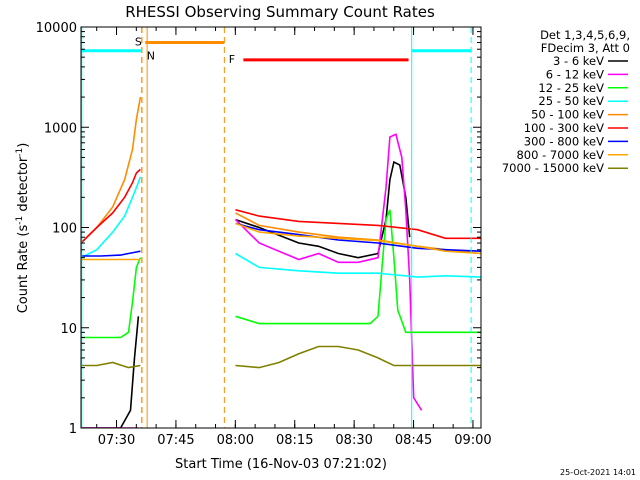 This screenshot has width=640, height=480. What do you see at coordinates (68, 329) in the screenshot?
I see `y-tick-label: 10` at bounding box center [68, 329].